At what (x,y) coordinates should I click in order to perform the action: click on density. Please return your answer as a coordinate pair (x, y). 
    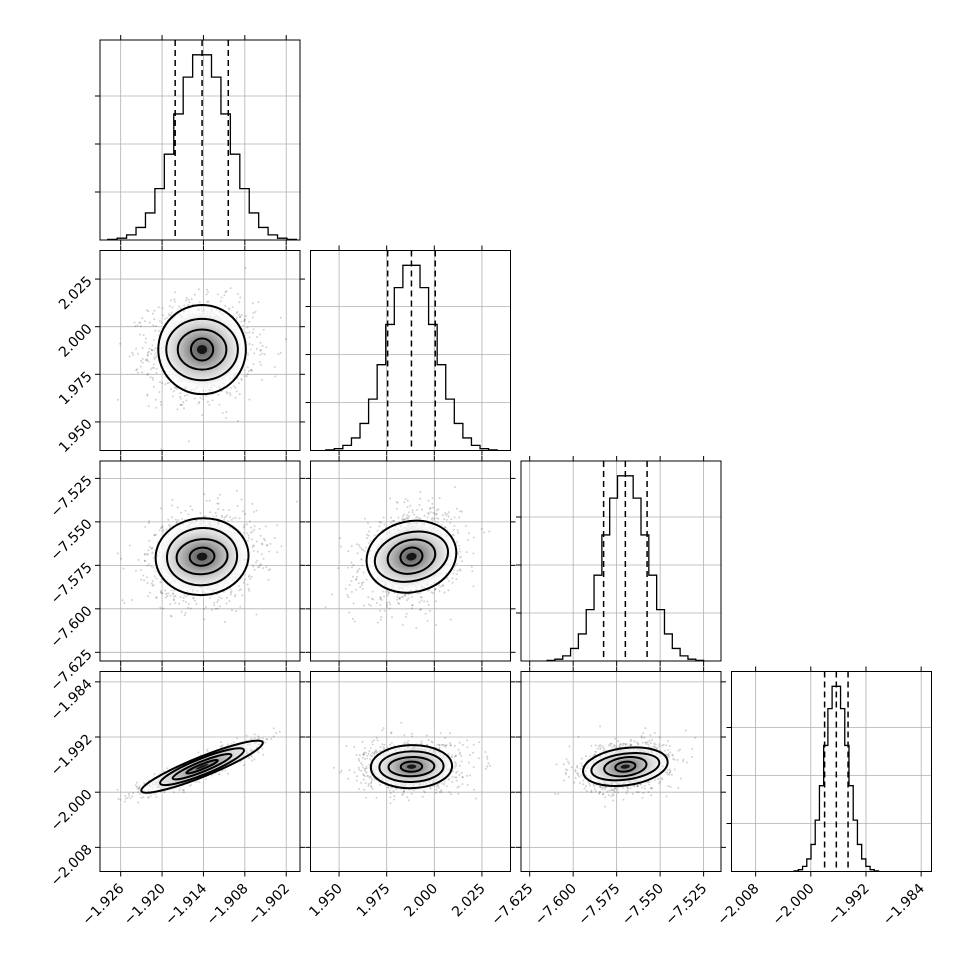
    Looking at the image, I should click on (407, 557).